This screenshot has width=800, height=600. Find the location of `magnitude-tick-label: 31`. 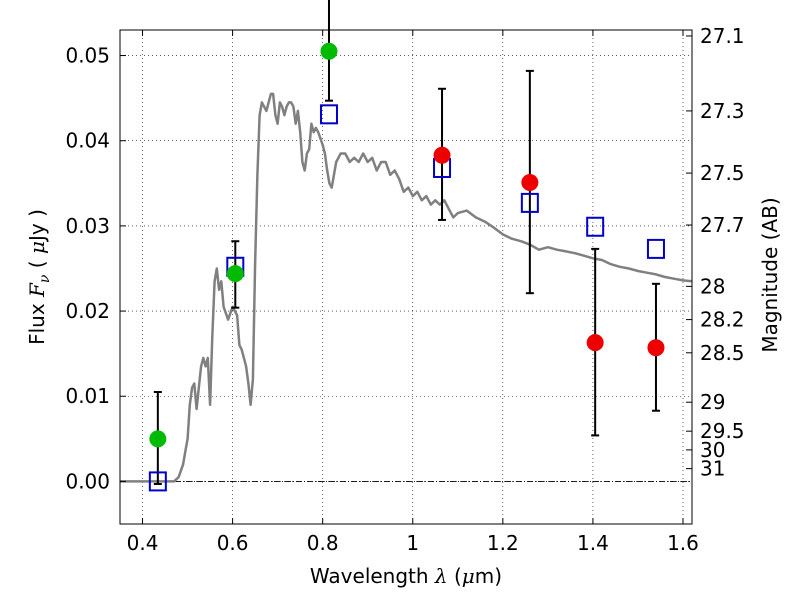

magnitude-tick-label: 31 is located at coordinates (712, 469).